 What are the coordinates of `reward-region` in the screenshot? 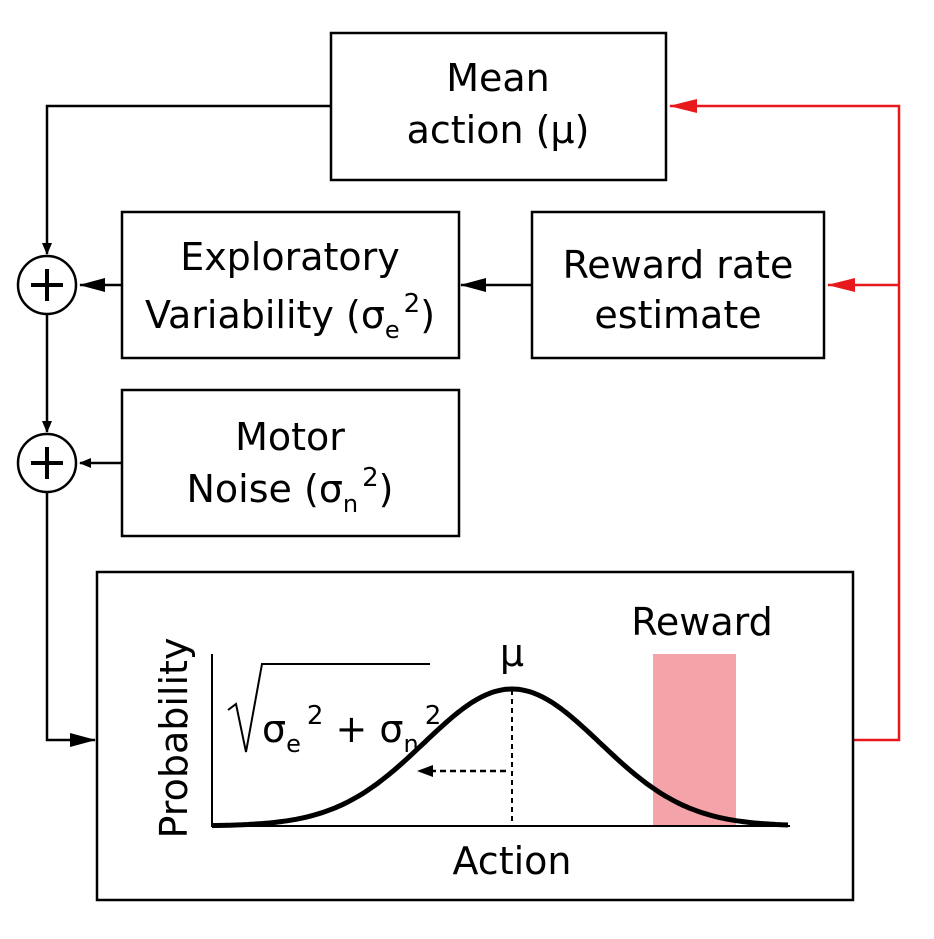 It's located at (694, 740).